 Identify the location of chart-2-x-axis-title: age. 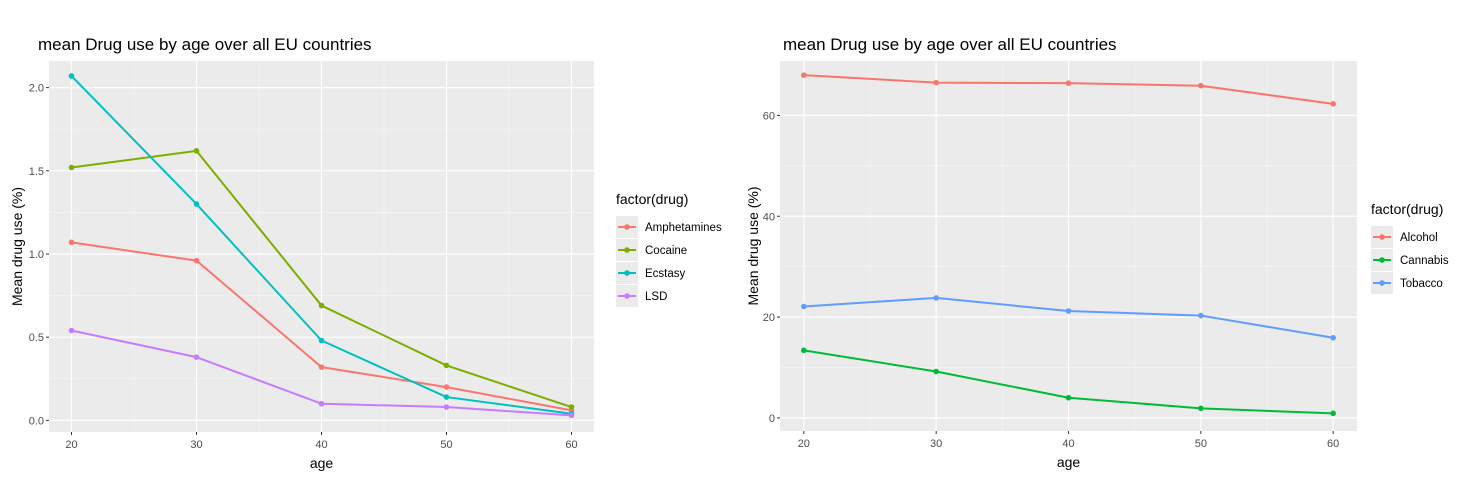
(1069, 462).